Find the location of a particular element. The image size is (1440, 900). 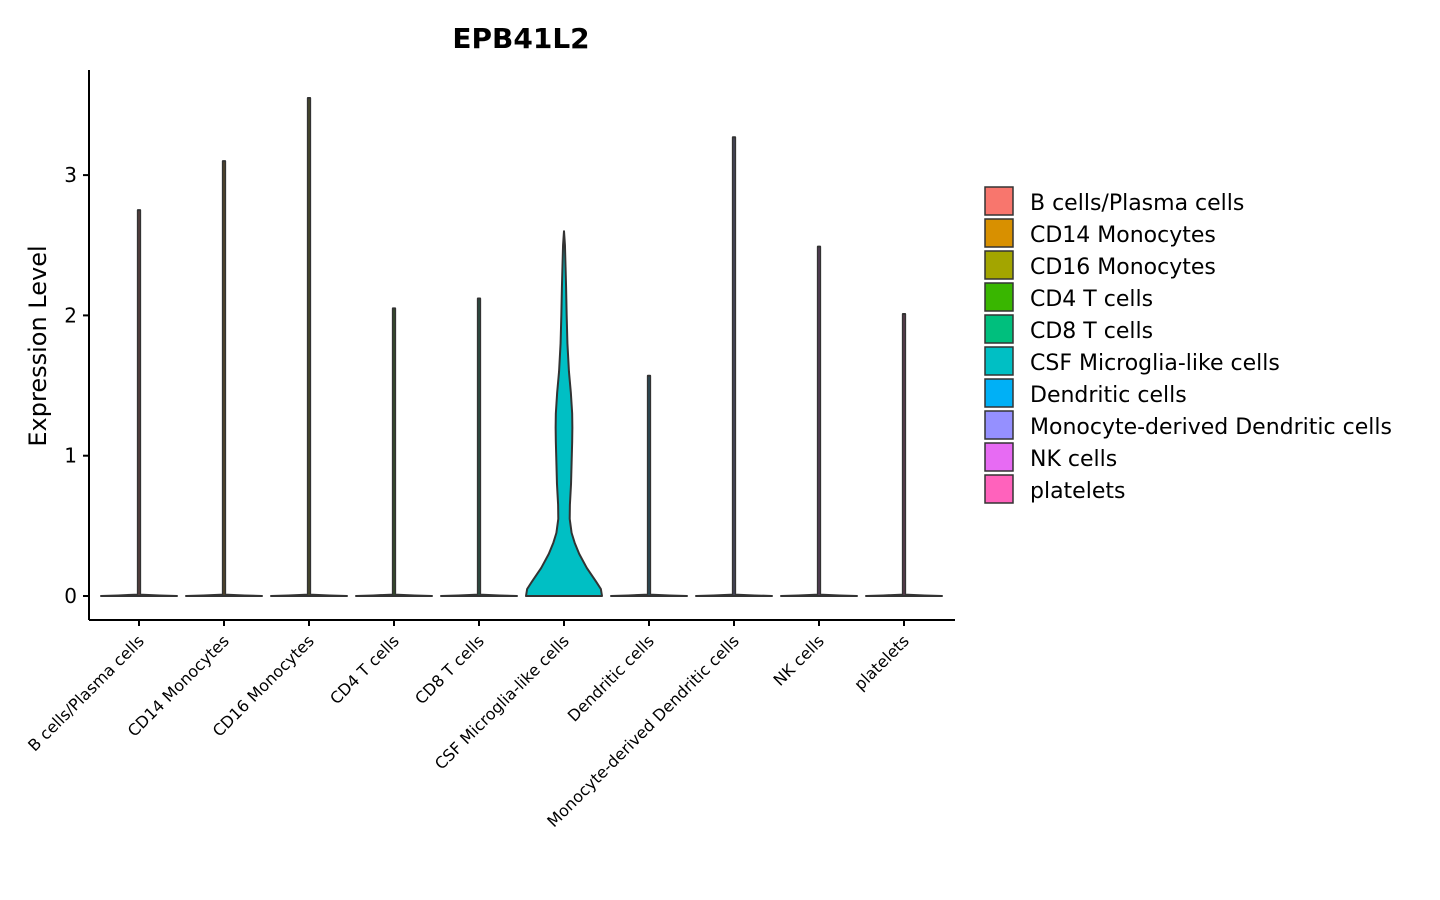

violin-cd8-t-cells is located at coordinates (479, 447).